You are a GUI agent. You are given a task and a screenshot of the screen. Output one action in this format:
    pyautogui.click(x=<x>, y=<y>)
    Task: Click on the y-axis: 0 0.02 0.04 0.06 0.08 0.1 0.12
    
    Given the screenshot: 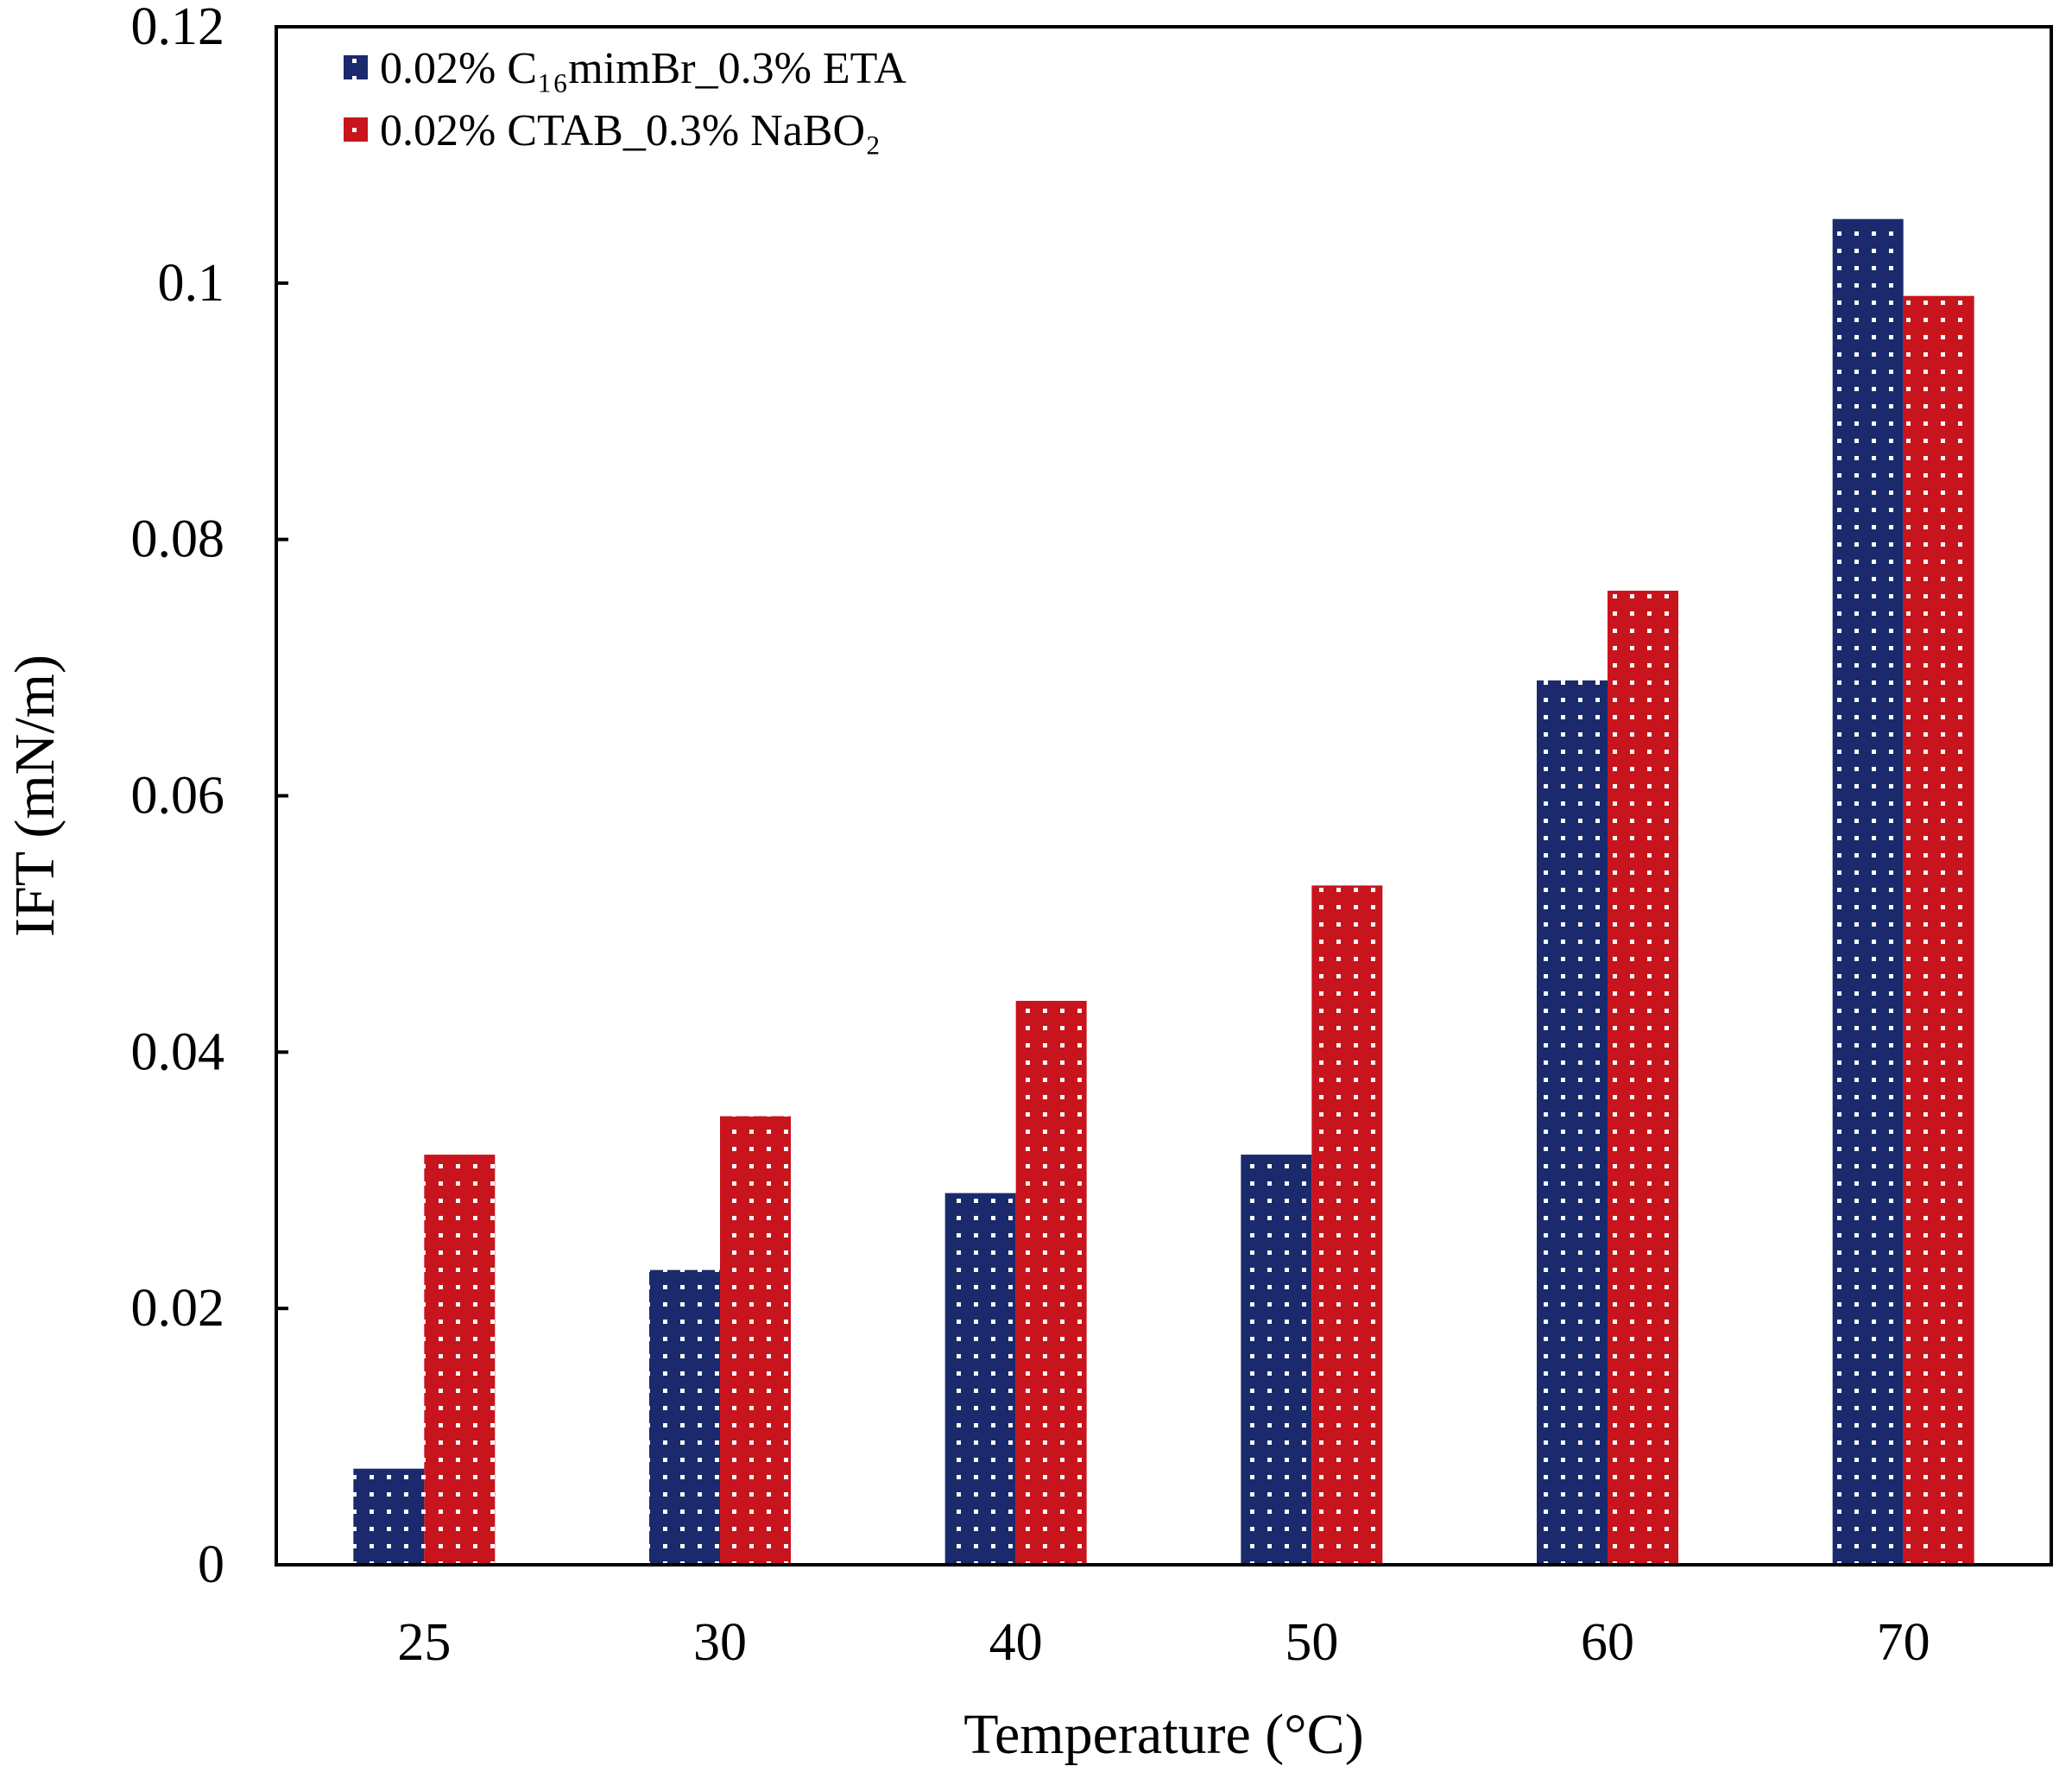 What is the action you would take?
    pyautogui.click(x=209, y=797)
    